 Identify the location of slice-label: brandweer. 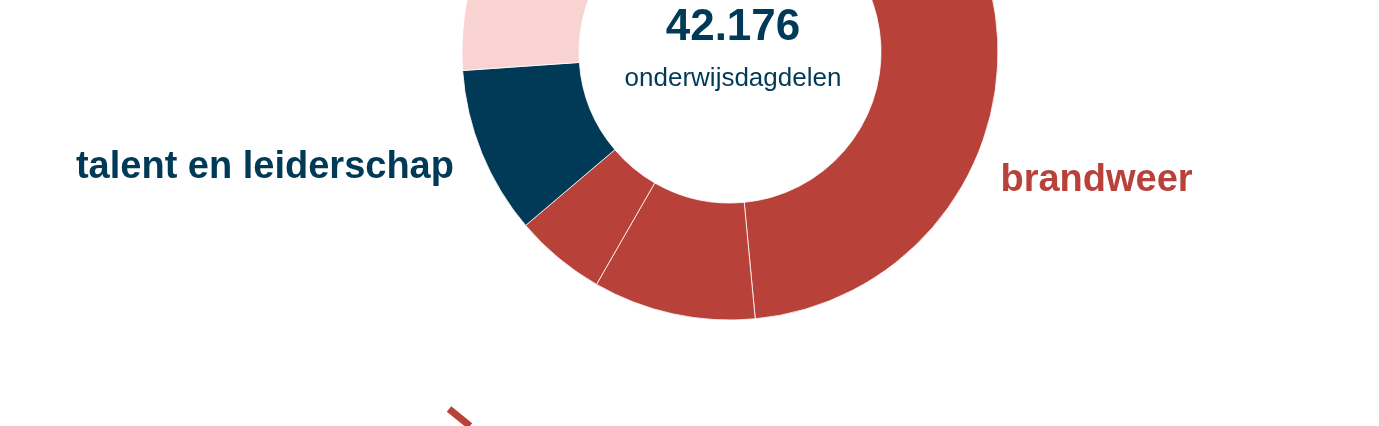
(1096, 178).